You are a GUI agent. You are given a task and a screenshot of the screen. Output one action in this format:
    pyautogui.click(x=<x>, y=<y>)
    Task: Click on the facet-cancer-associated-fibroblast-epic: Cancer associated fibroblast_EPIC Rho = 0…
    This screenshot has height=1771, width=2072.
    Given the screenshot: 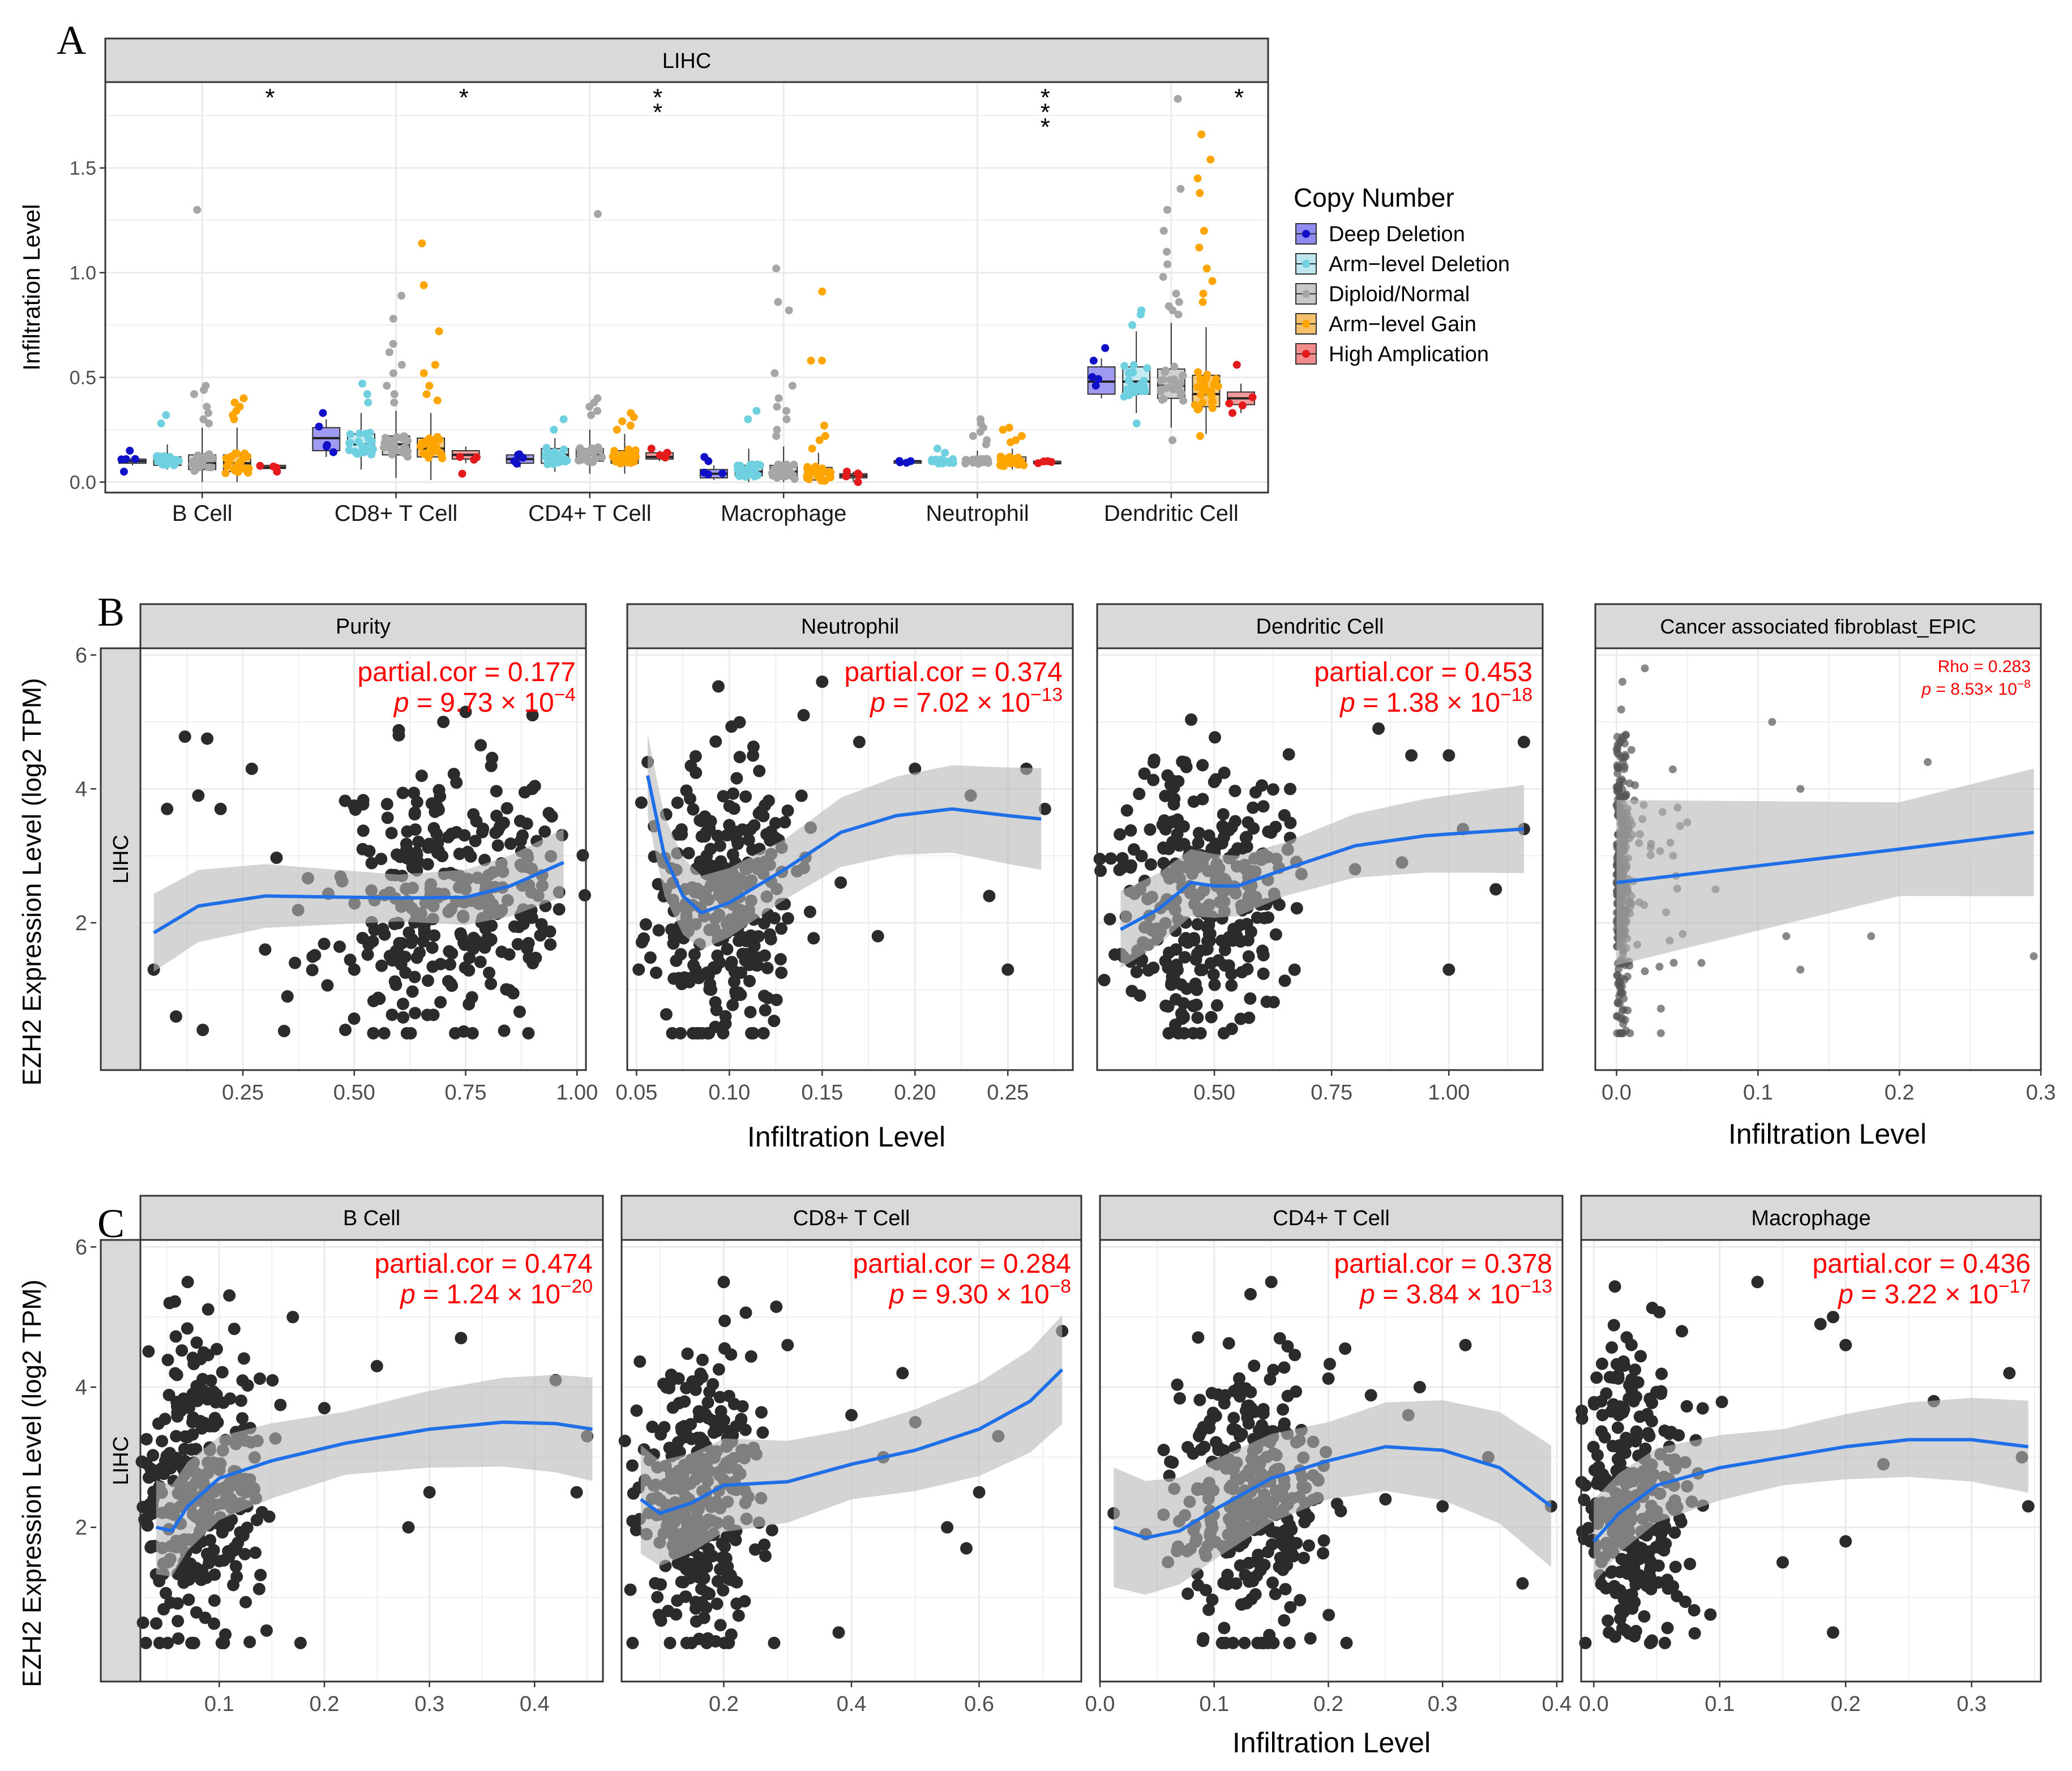 What is the action you would take?
    pyautogui.click(x=1825, y=854)
    